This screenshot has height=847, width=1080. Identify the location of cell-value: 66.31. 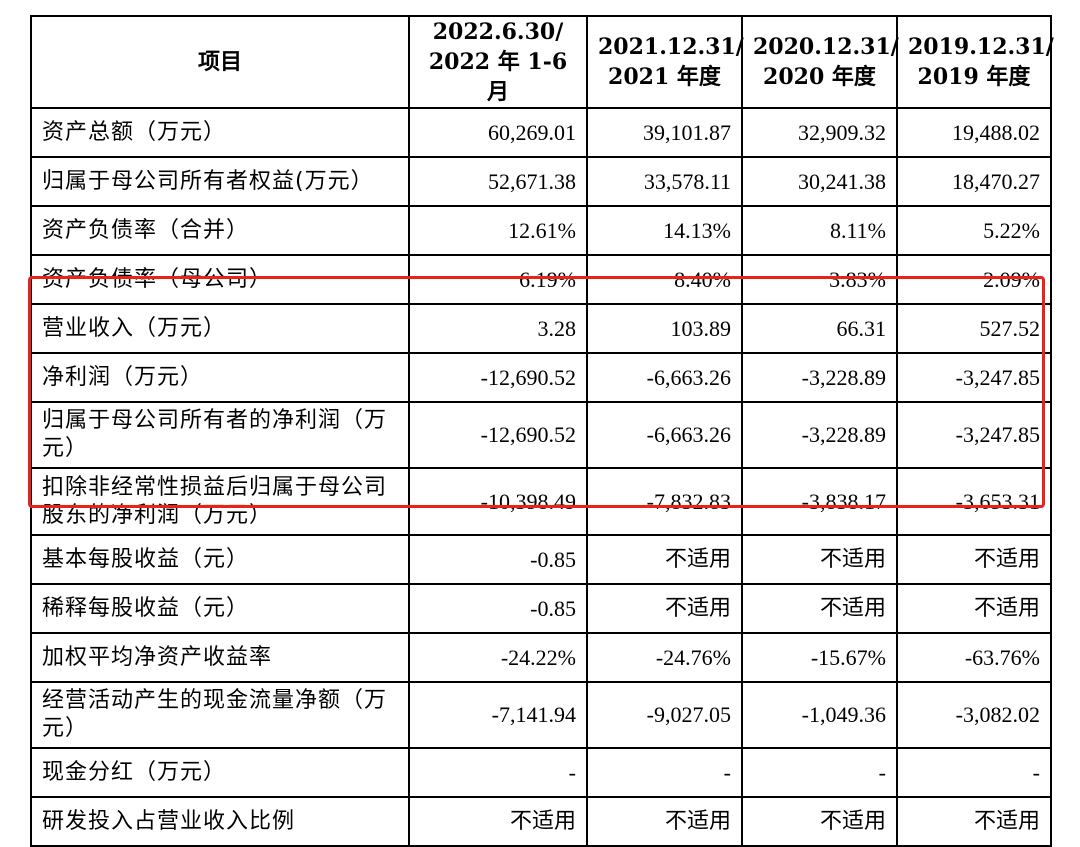
(819, 328).